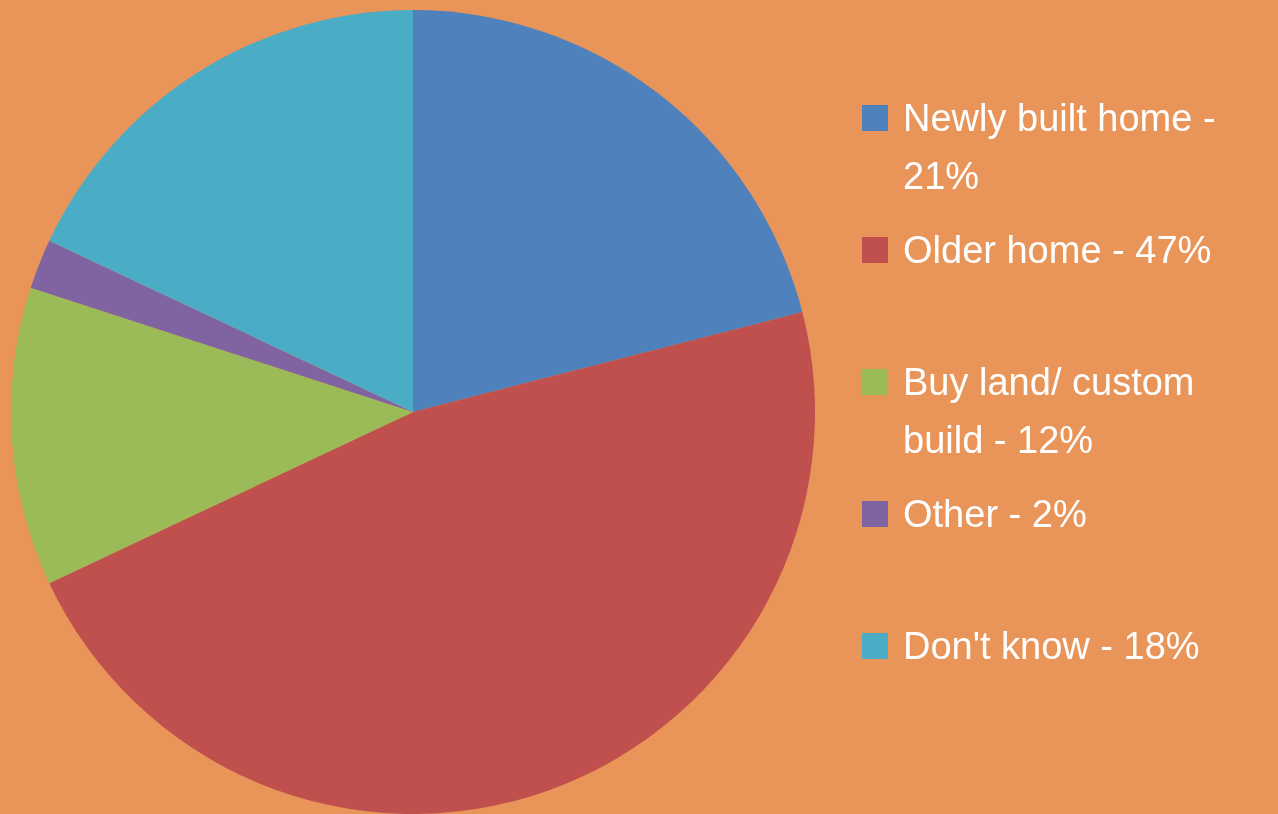  What do you see at coordinates (1051, 646) in the screenshot?
I see `legend-label: Don't know - 18%` at bounding box center [1051, 646].